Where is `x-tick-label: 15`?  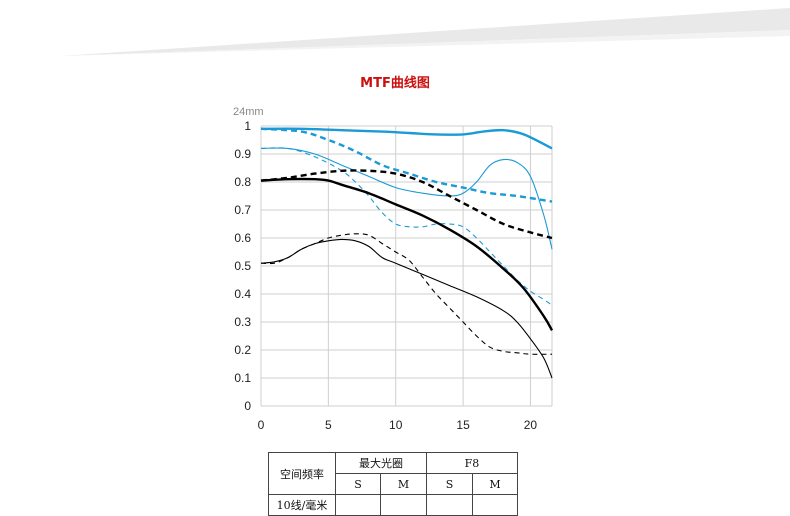
x-tick-label: 15 is located at coordinates (463, 425).